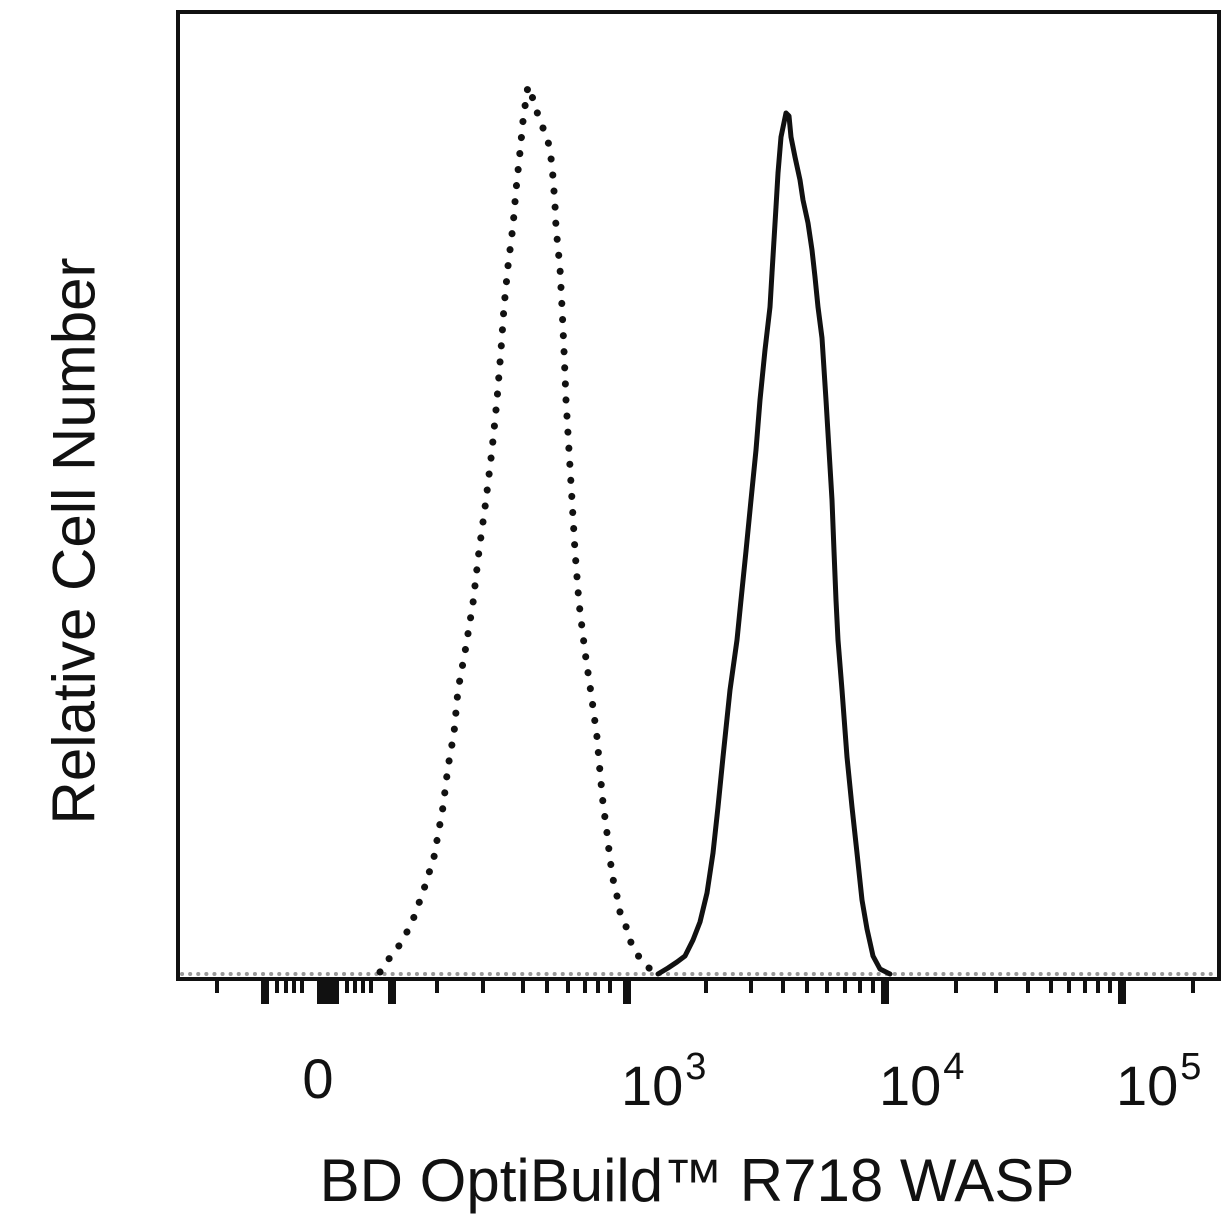 The width and height of the screenshot is (1230, 1230). What do you see at coordinates (774, 543) in the screenshot?
I see `stained-curve-solid` at bounding box center [774, 543].